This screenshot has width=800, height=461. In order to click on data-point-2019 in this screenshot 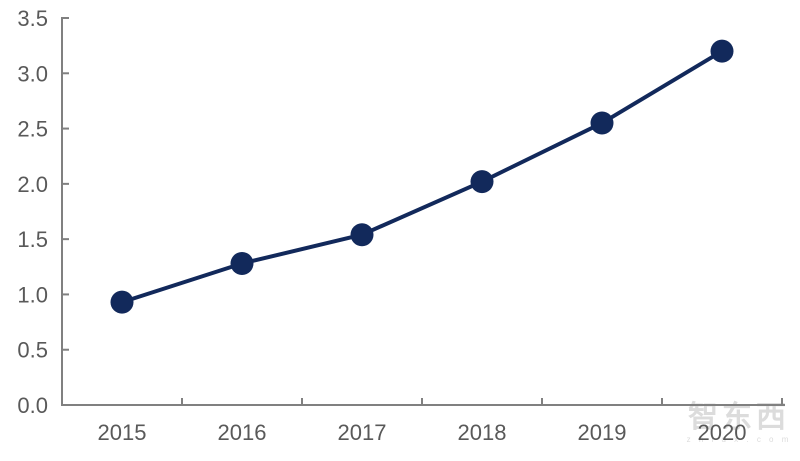, I will do `click(602, 123)`.